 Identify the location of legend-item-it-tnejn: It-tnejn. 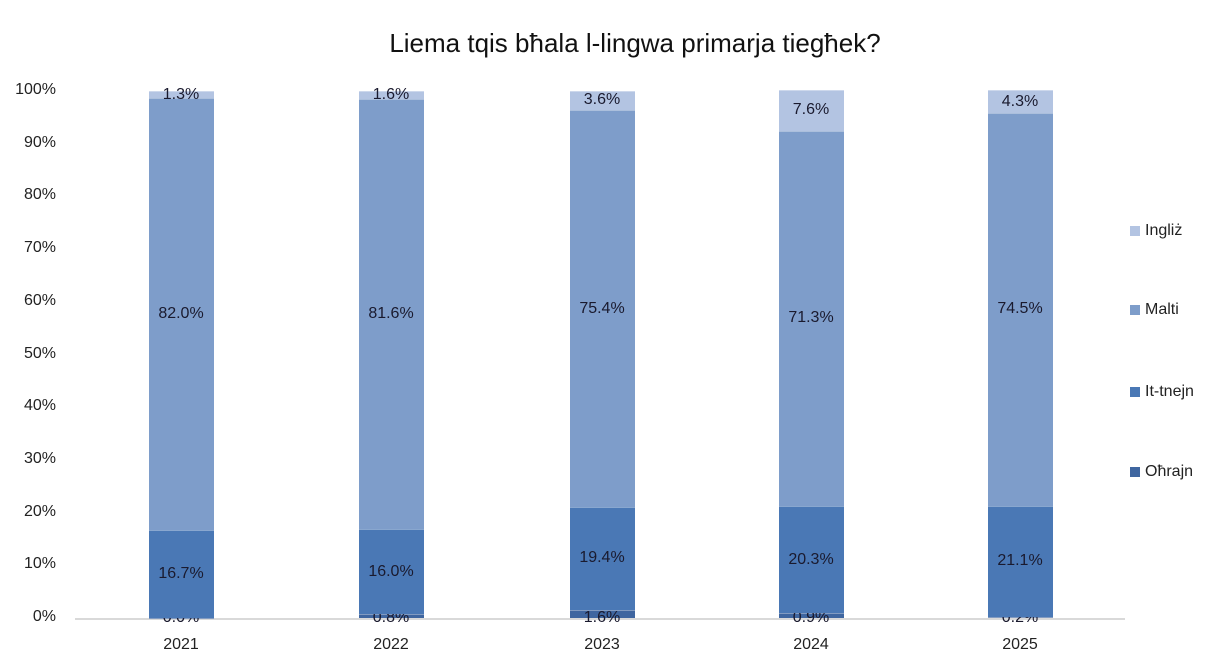
(1162, 392).